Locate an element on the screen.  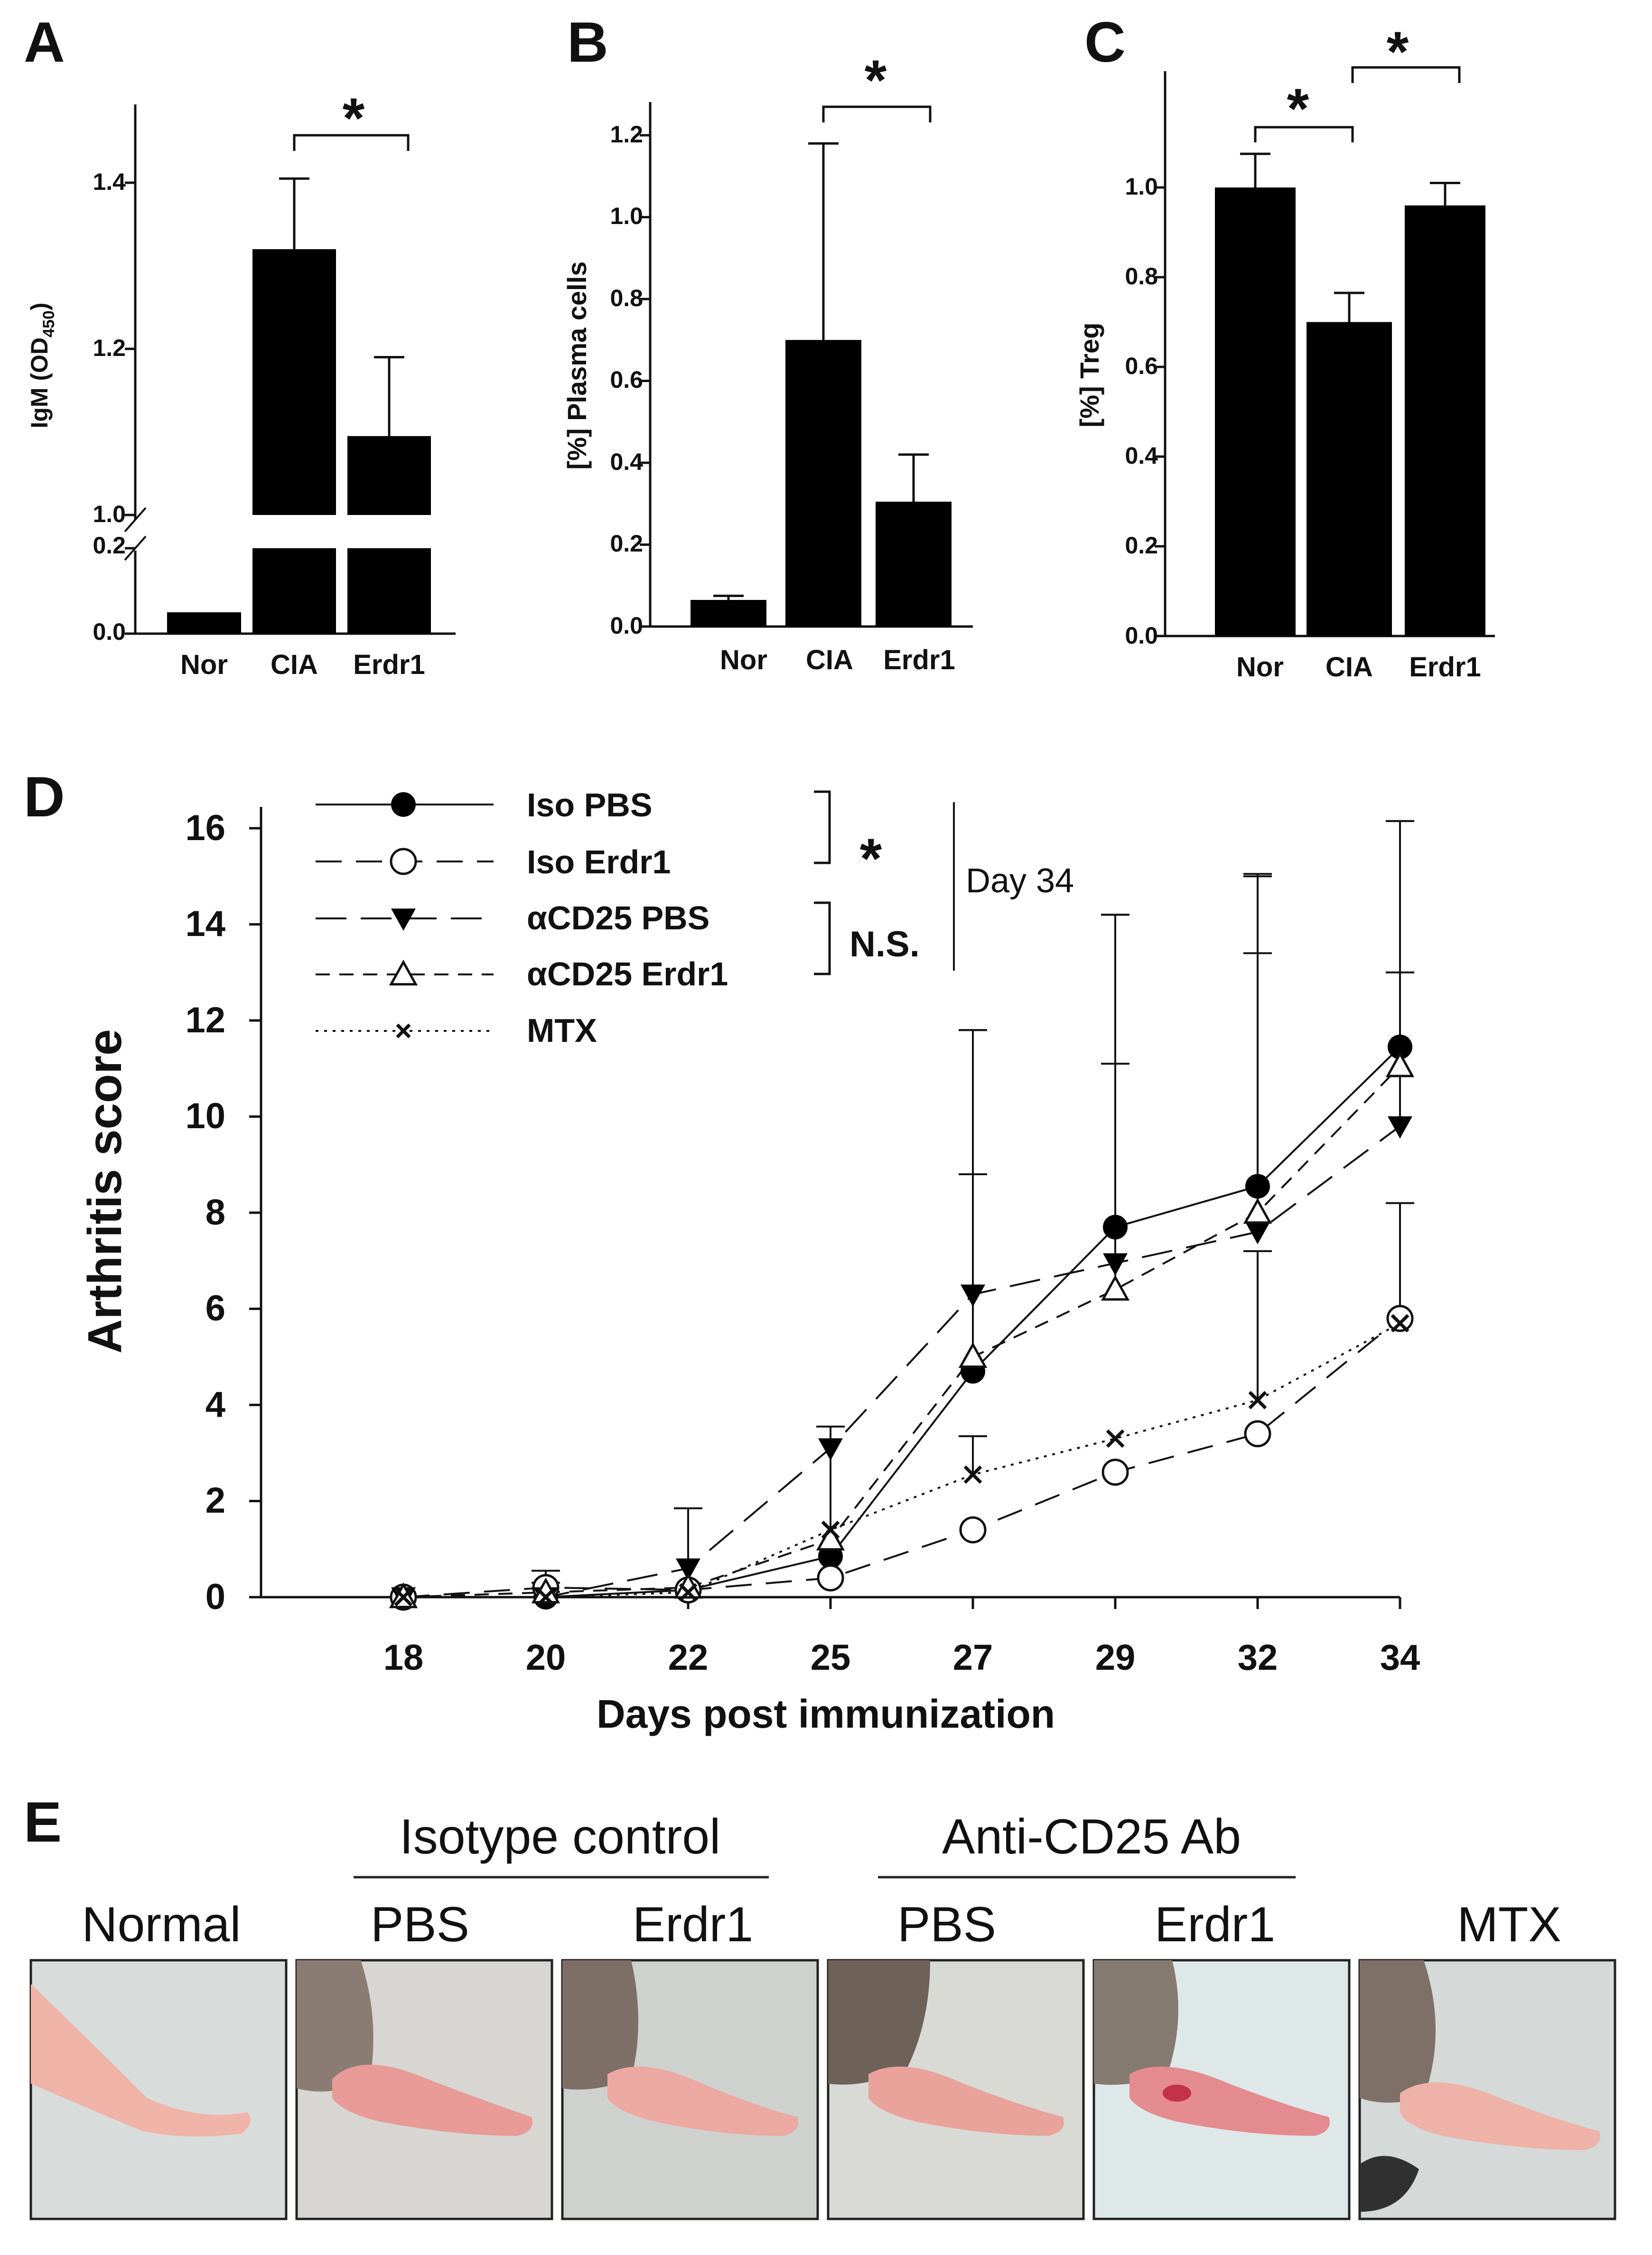
photo-normal is located at coordinates (159, 2089).